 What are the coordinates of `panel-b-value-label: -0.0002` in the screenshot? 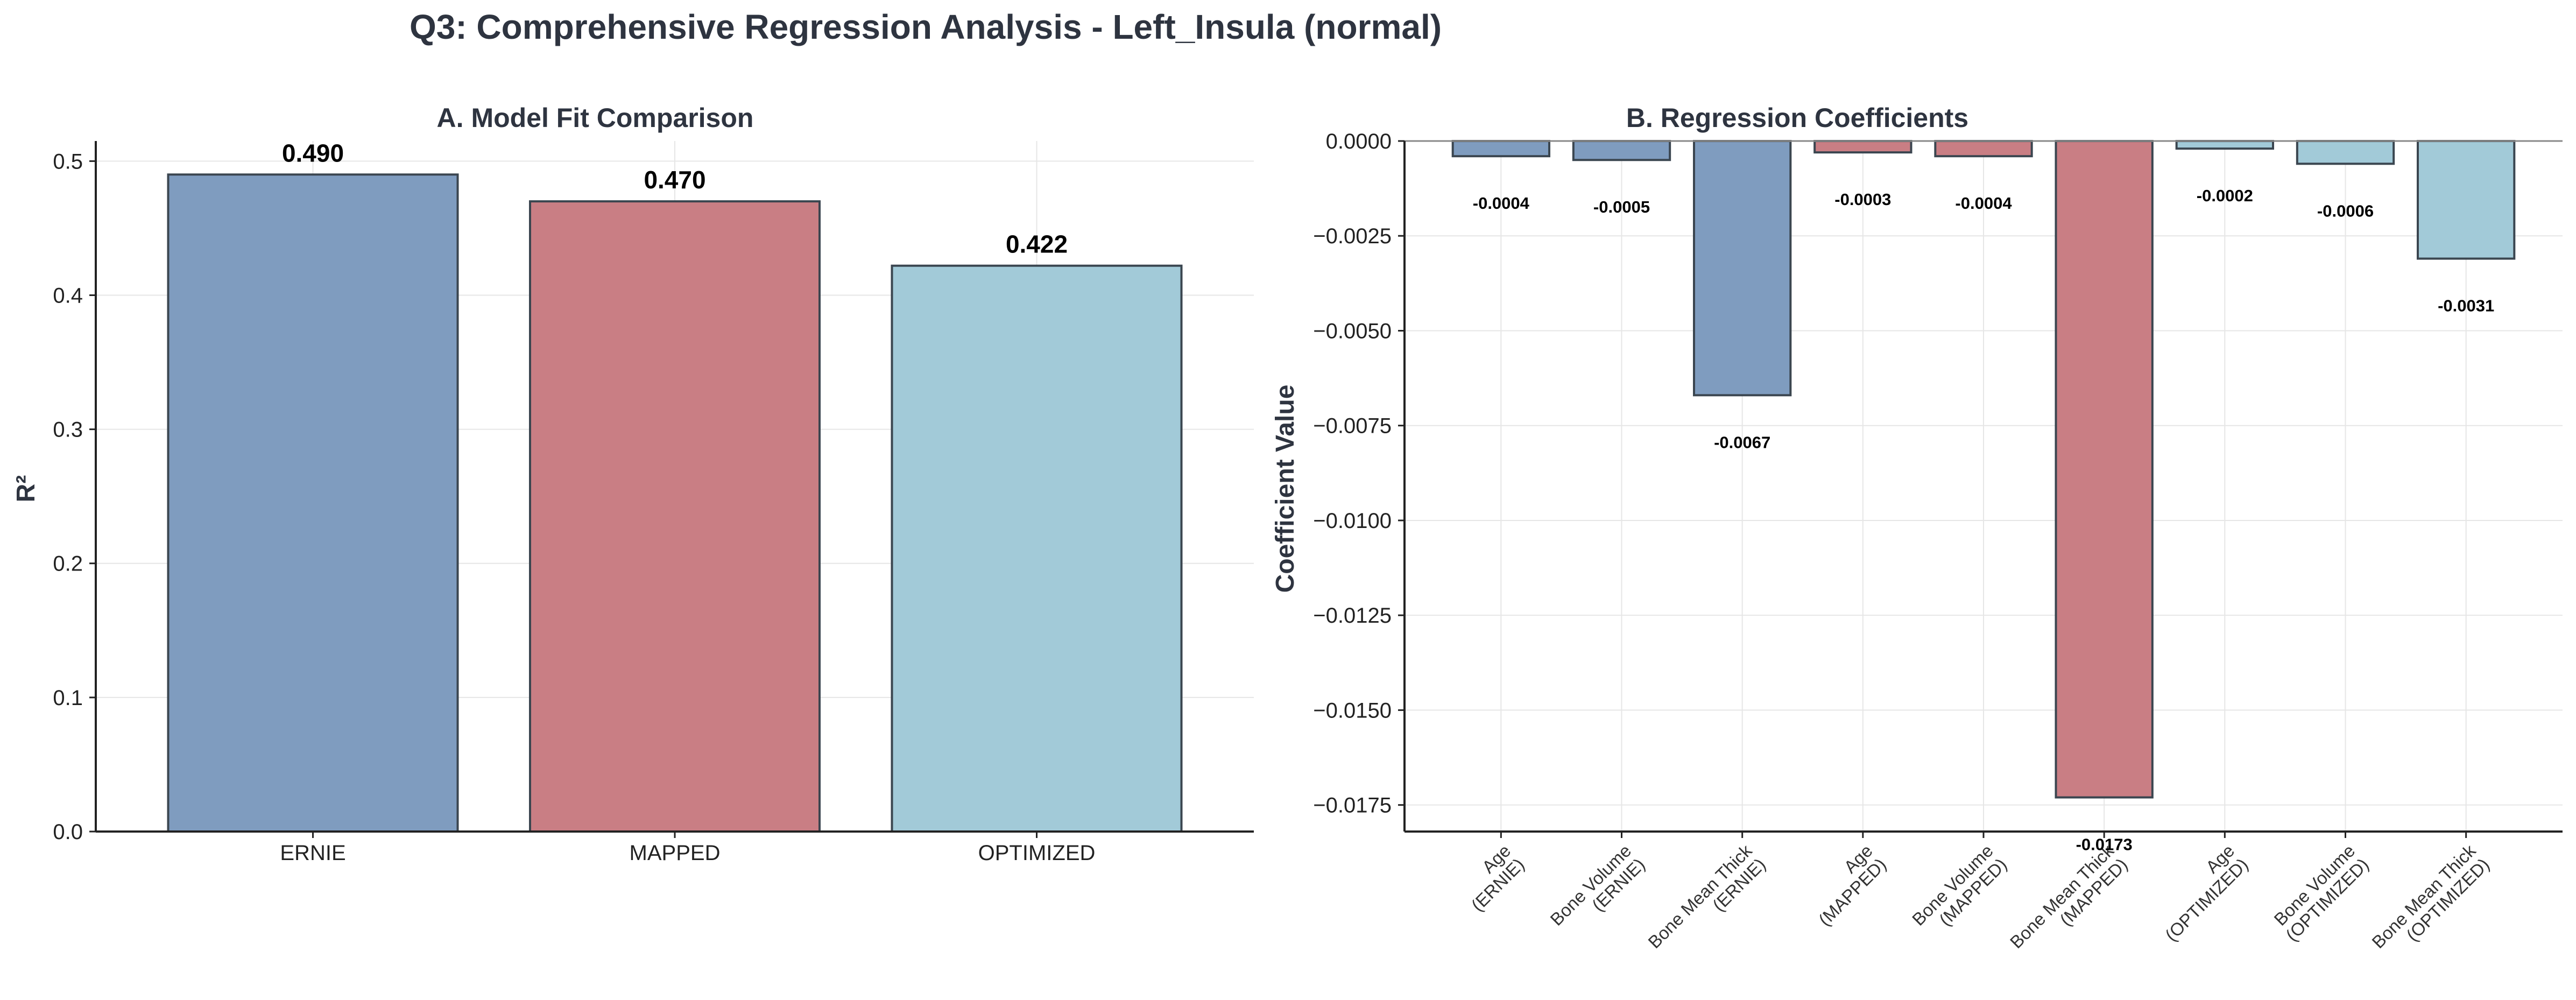 It's located at (2225, 195).